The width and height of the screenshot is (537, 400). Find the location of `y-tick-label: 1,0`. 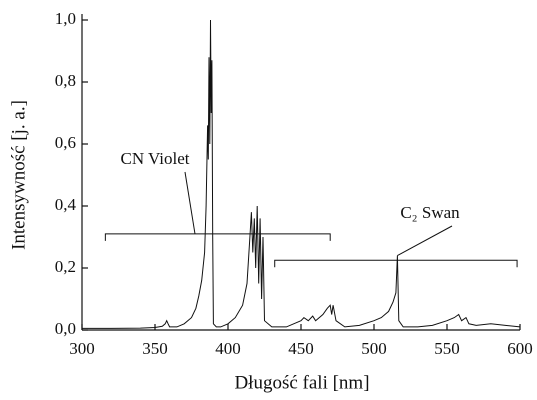

y-tick-label: 1,0 is located at coordinates (65, 18).